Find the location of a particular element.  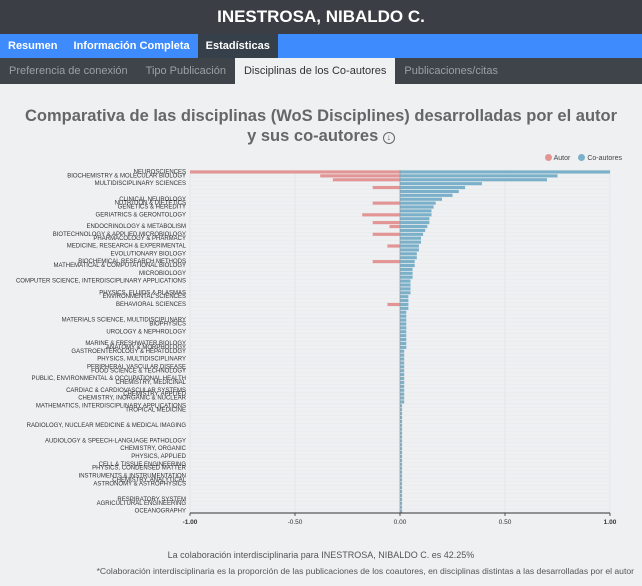

chart-legend: Autor Co-autores is located at coordinates (583, 158).